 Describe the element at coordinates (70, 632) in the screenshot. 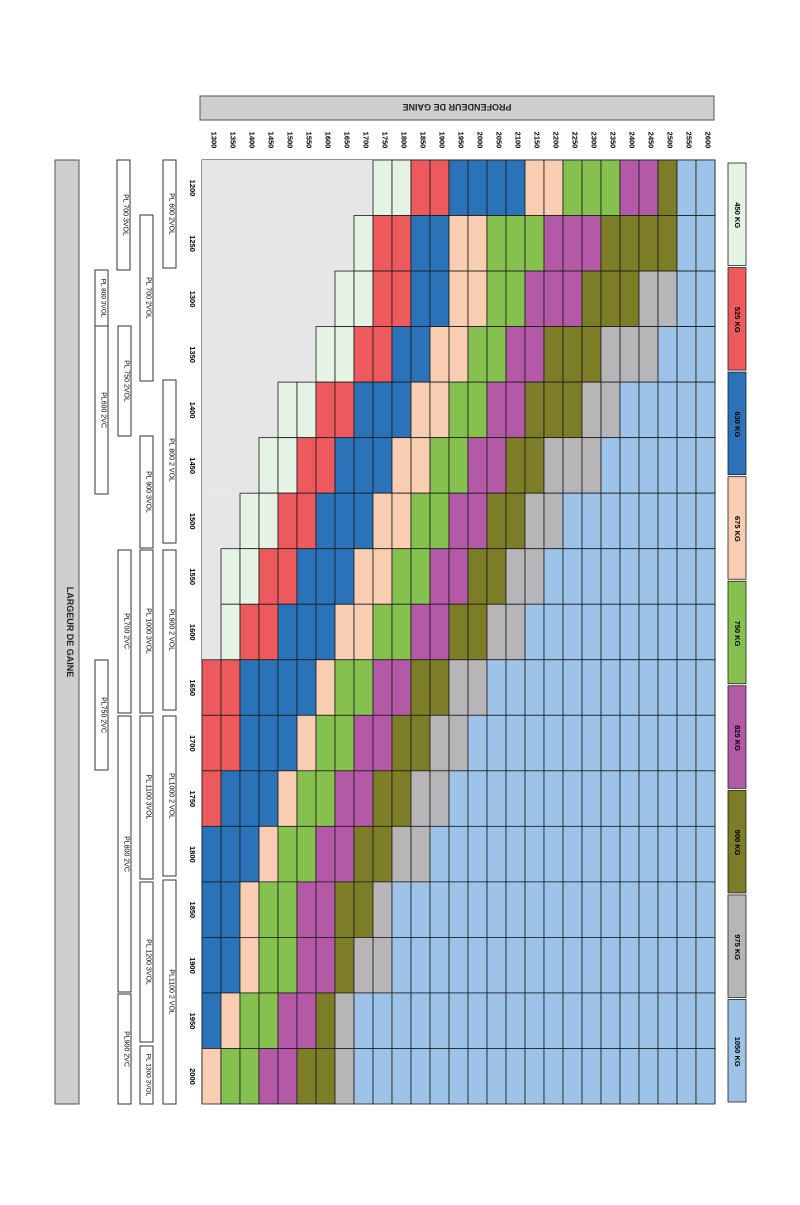

I see `width-footer-title: LARGEUR DE GAINE` at that location.